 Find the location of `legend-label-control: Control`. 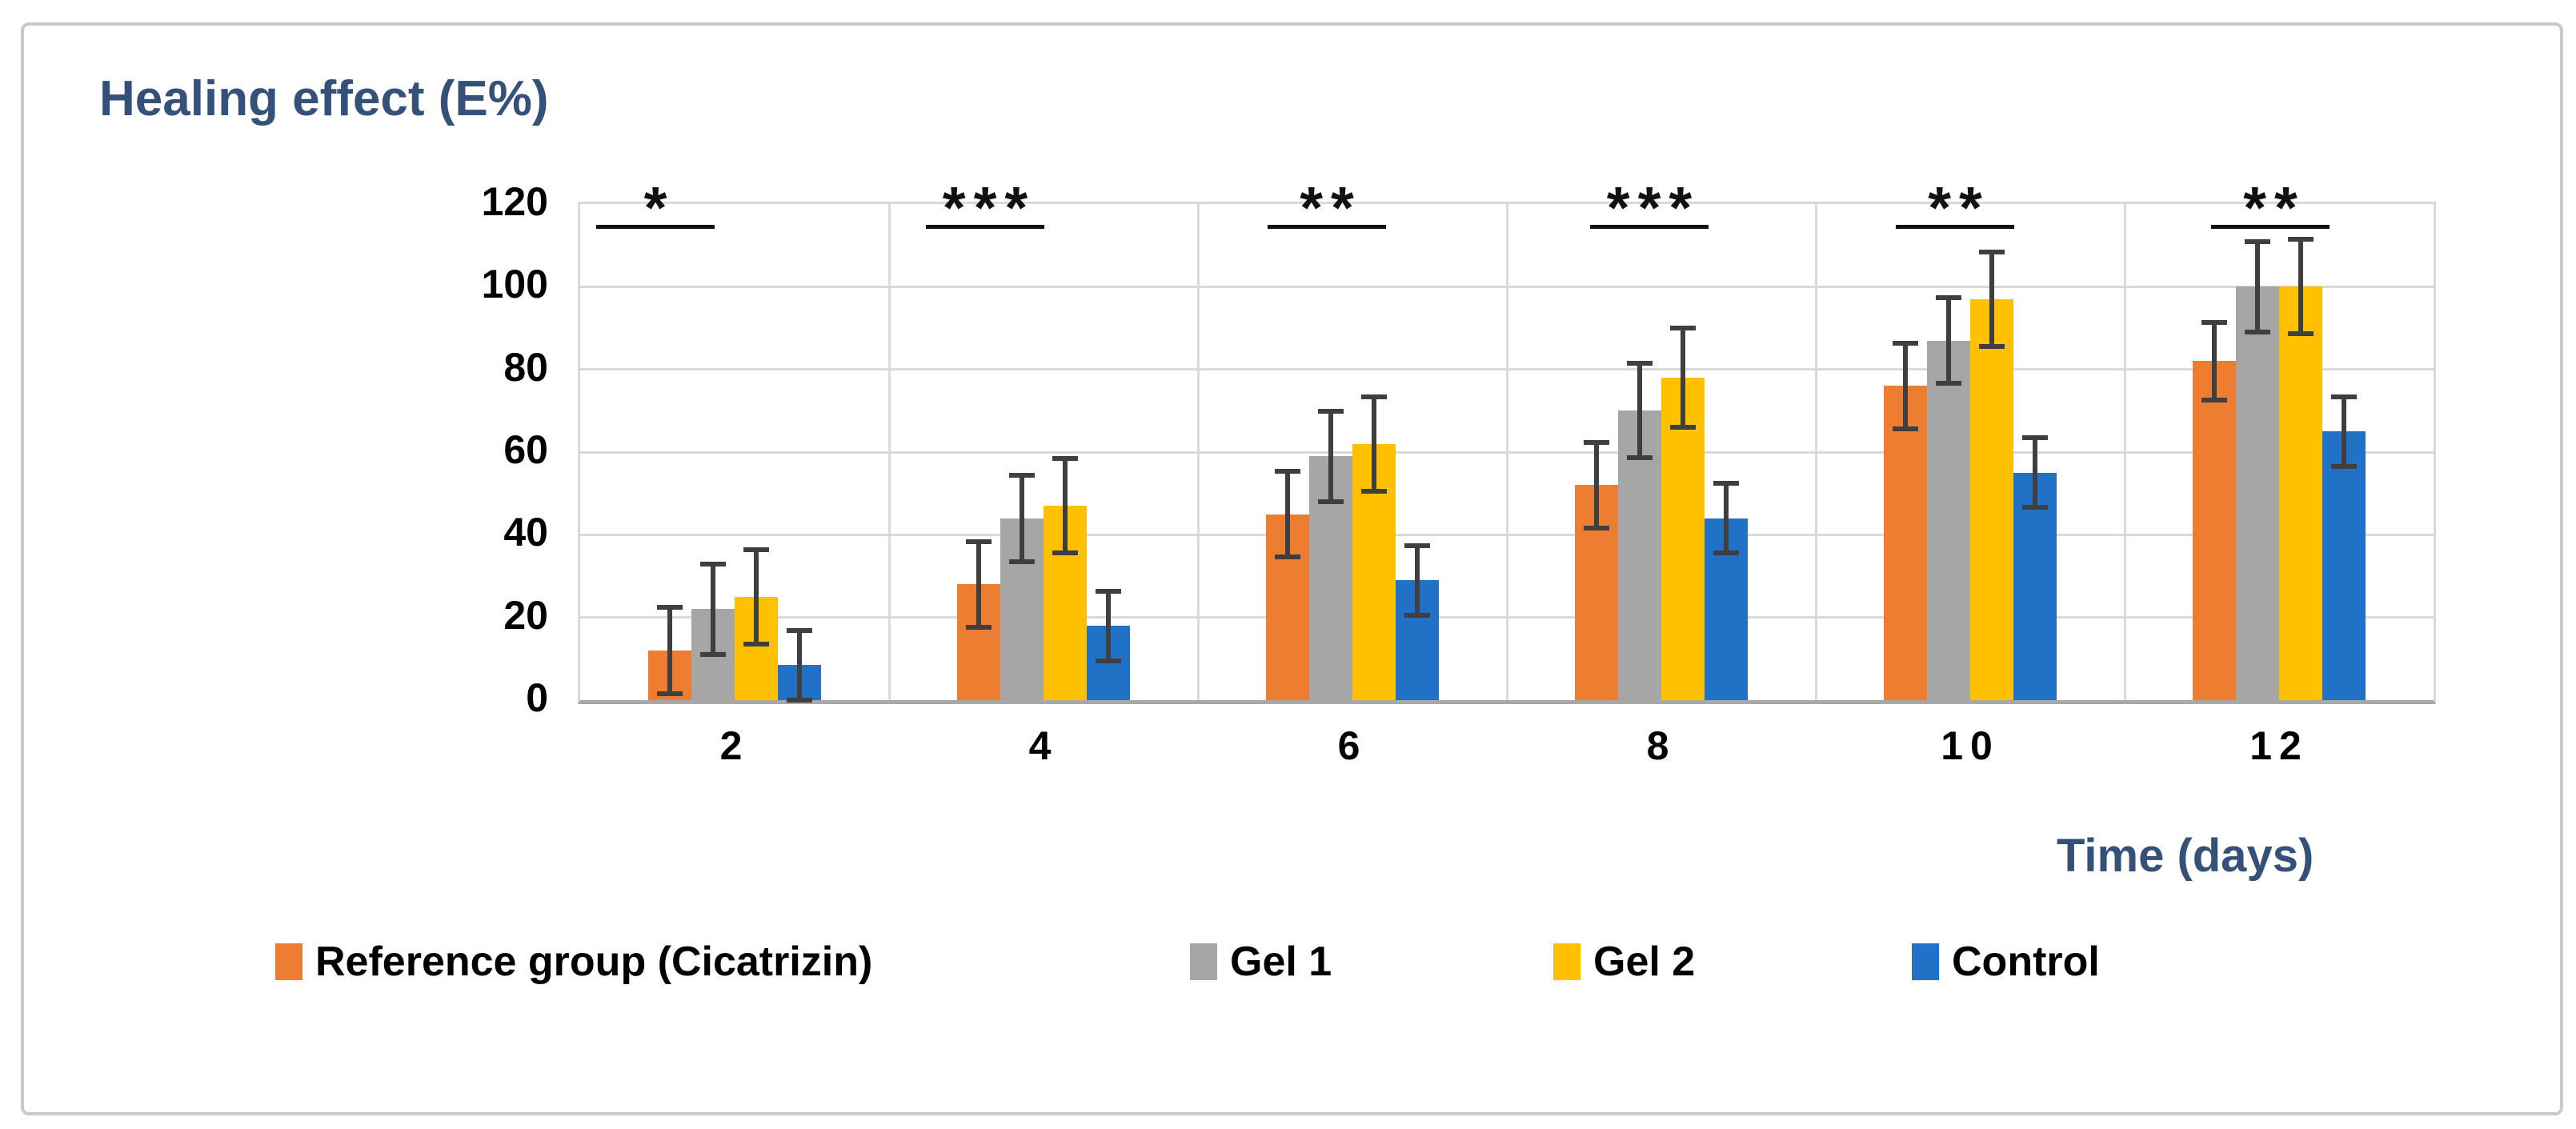

legend-label-control: Control is located at coordinates (2026, 962).